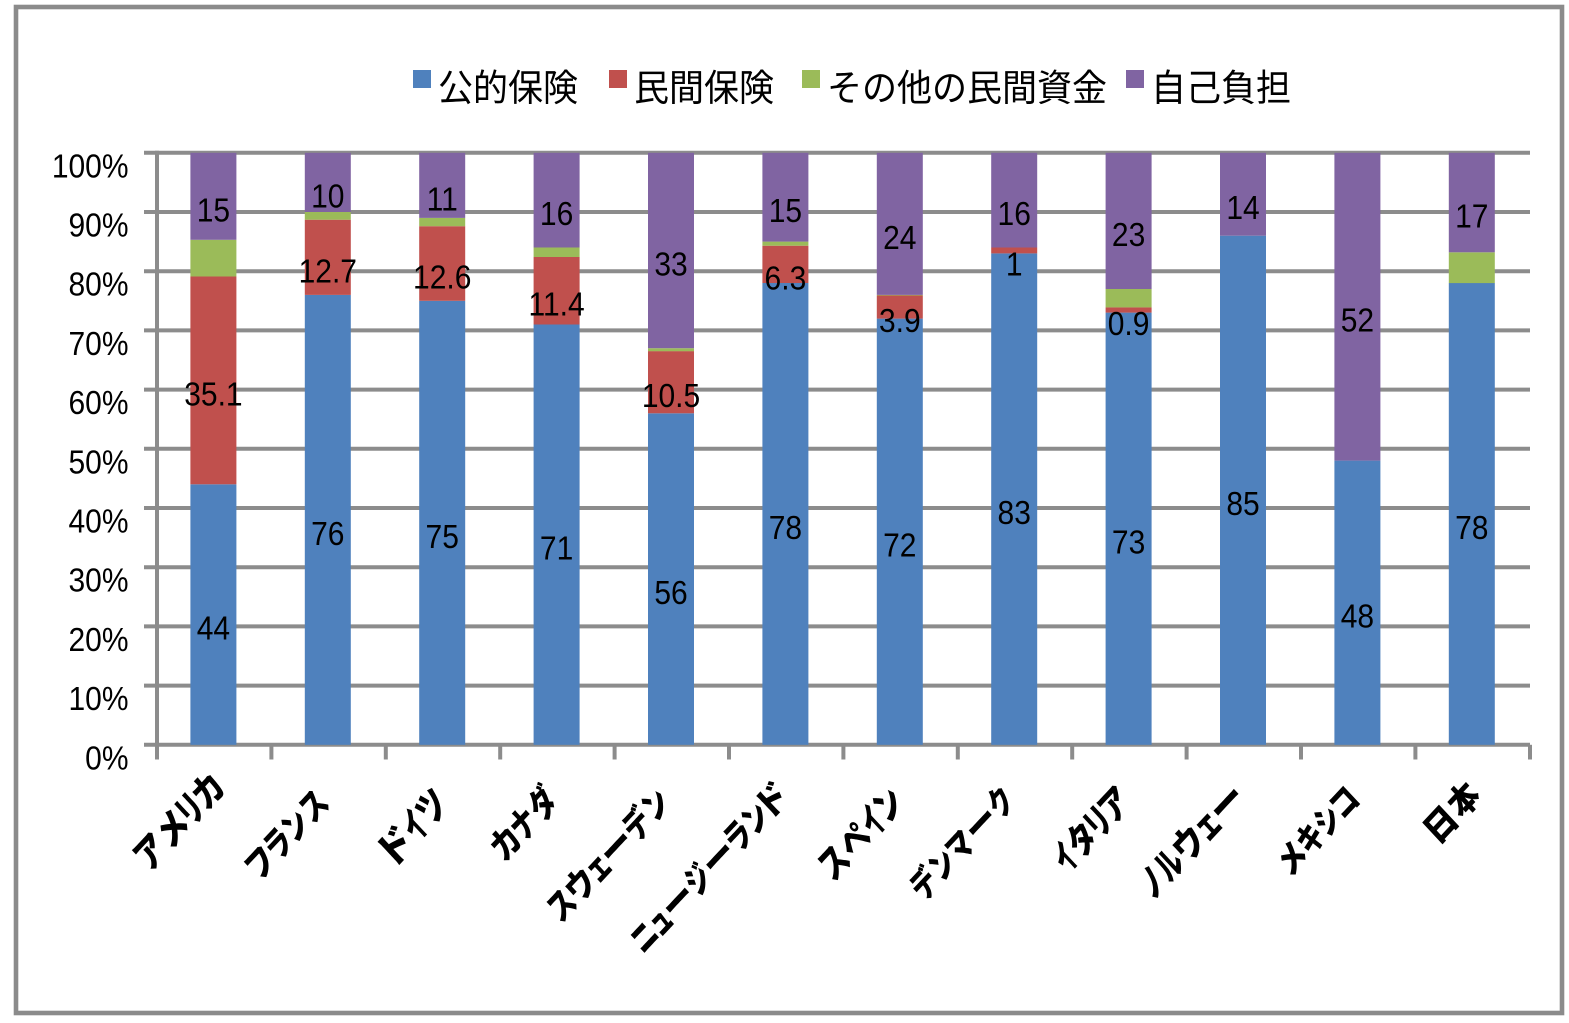  Describe the element at coordinates (1014, 513) in the screenshot. I see `svg-text: 83` at that location.